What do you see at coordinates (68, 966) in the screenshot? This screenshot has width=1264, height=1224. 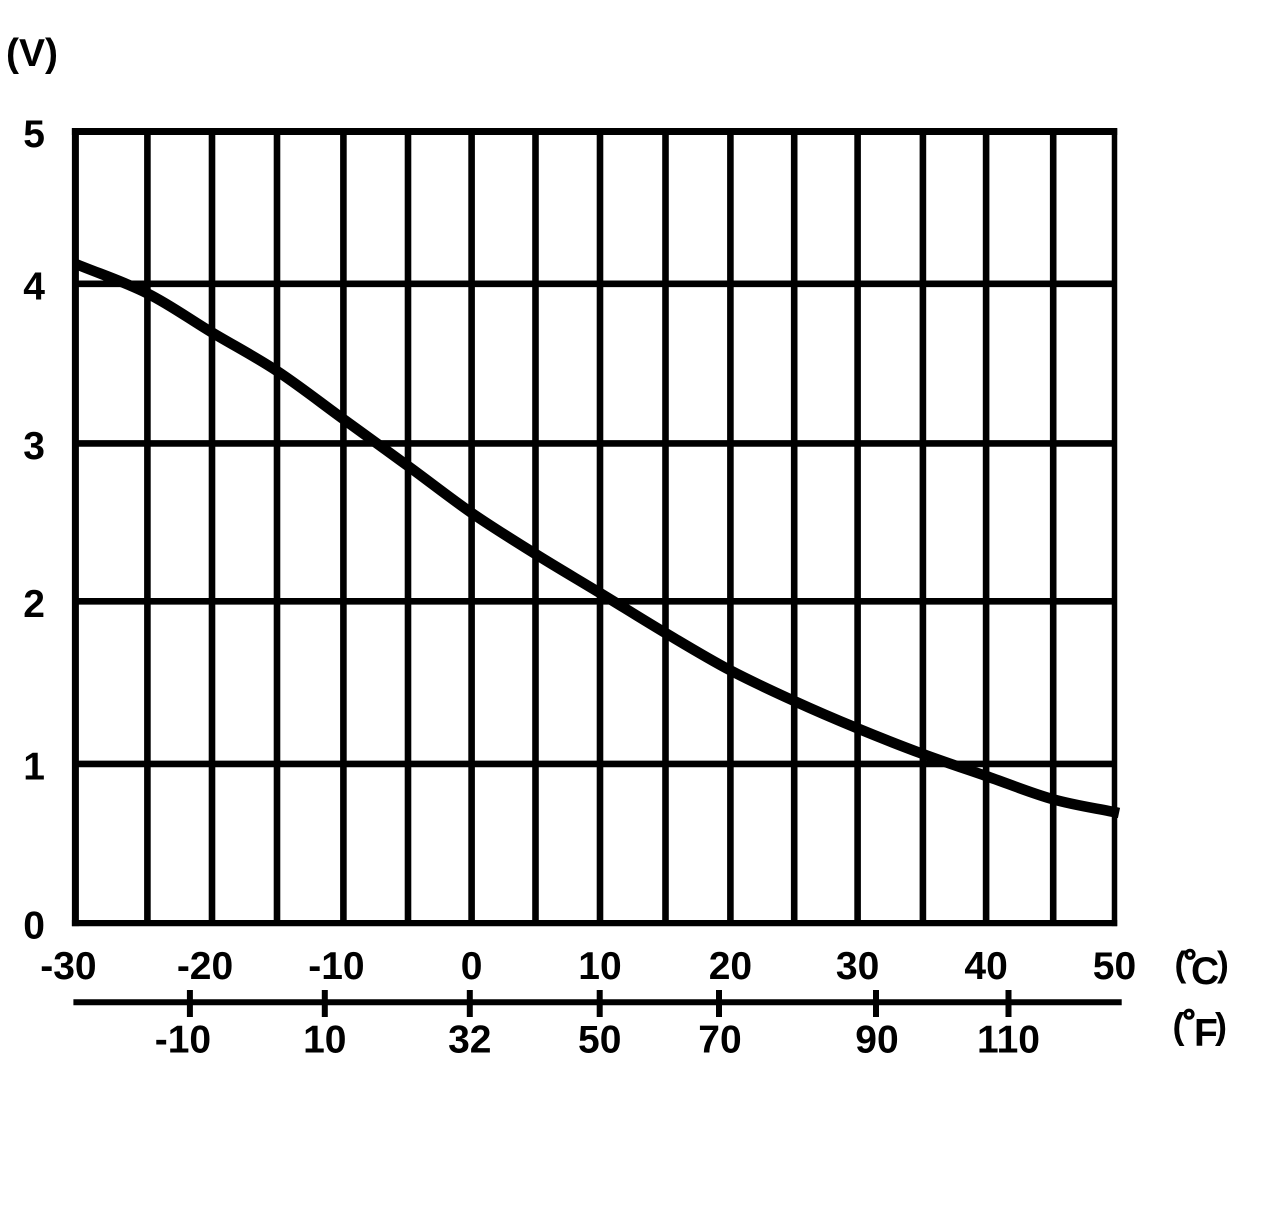 I see `svg-text: -30` at bounding box center [68, 966].